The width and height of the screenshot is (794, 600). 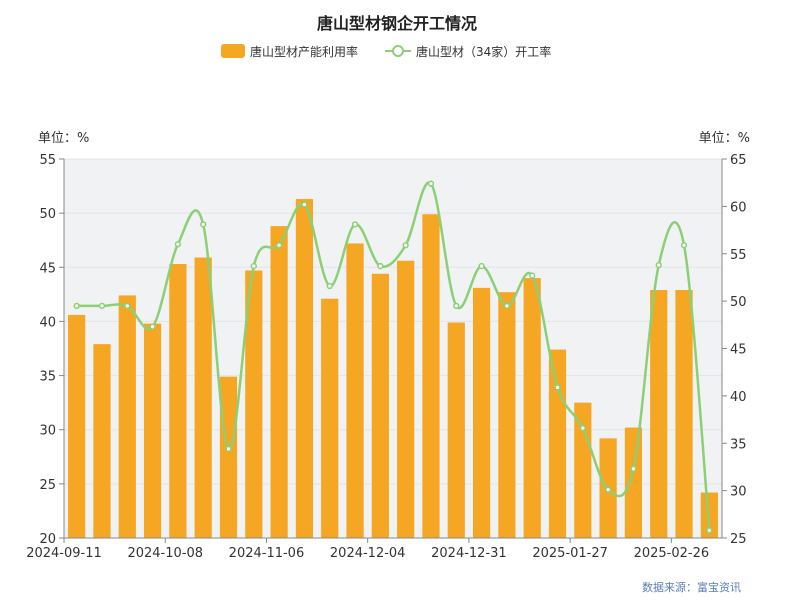 I want to click on right-tick-label: 30, so click(x=738, y=492).